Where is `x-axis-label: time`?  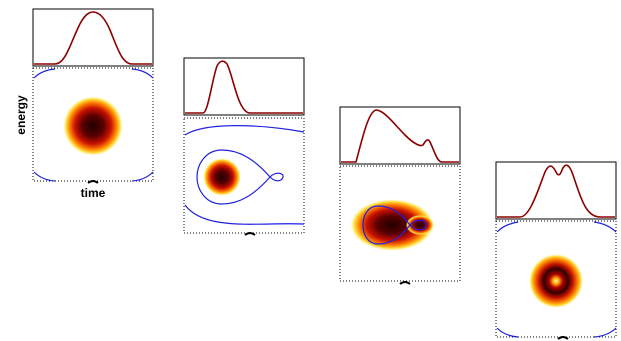
x-axis-label: time is located at coordinates (93, 193).